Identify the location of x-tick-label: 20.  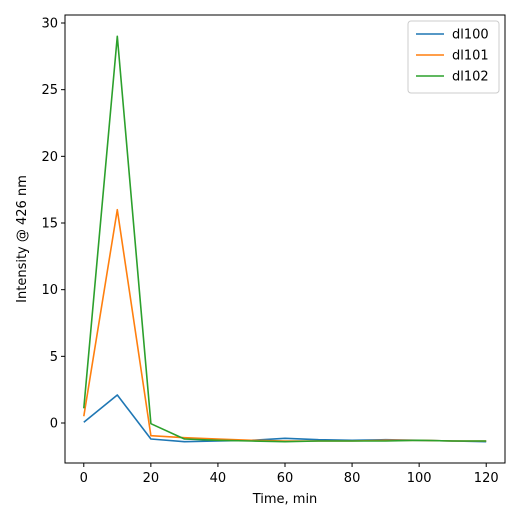
(151, 478).